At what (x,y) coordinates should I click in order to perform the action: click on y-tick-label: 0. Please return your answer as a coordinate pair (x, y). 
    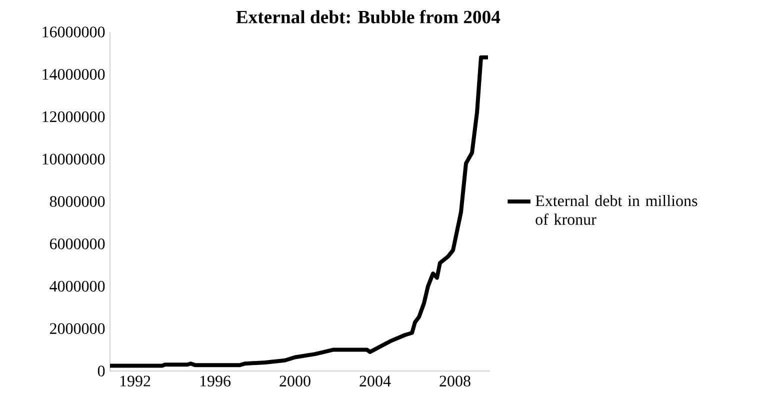
    Looking at the image, I should click on (101, 371).